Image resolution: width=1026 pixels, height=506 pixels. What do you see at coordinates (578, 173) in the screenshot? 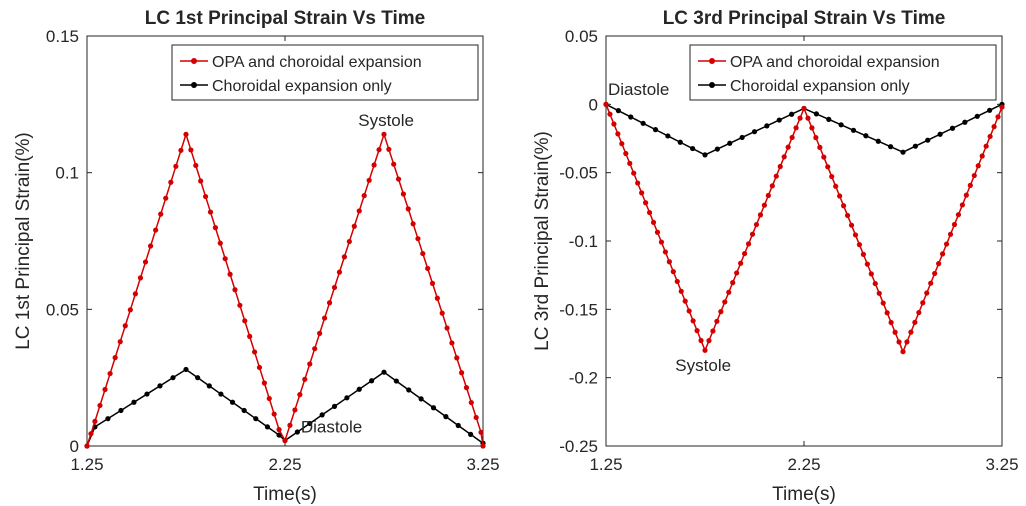
I see `y-tick-label: -0.05` at bounding box center [578, 173].